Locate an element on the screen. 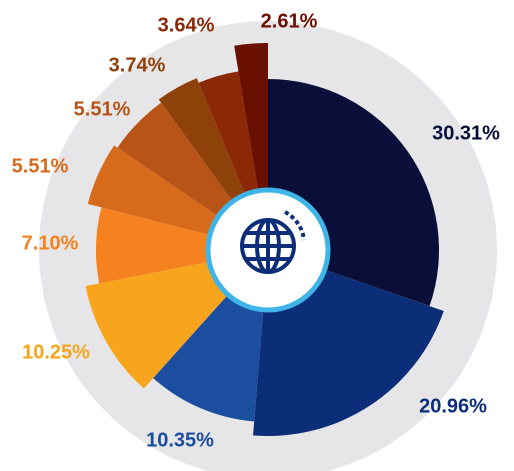 Image resolution: width=514 pixels, height=471 pixels. data-label: 10.25% is located at coordinates (56, 352).